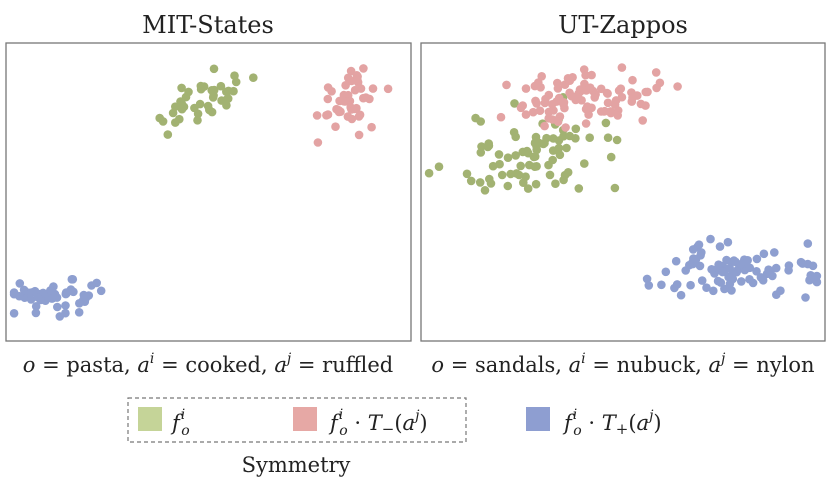 The height and width of the screenshot is (483, 830). I want to click on legend-symmetry-box, so click(297, 420).